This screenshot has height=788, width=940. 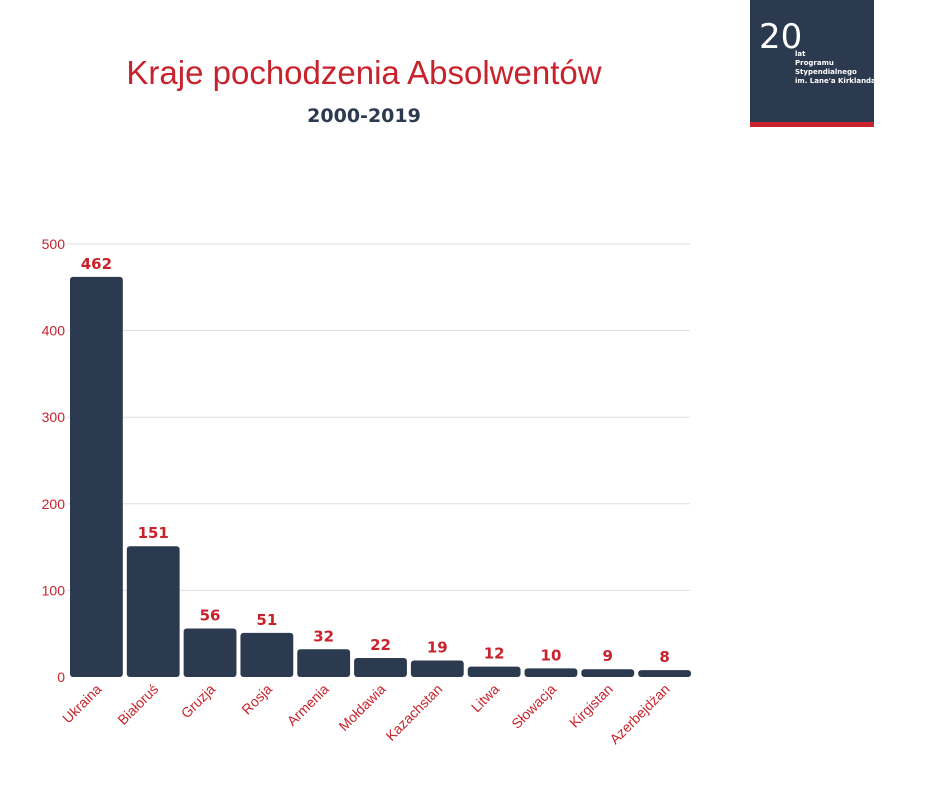 What do you see at coordinates (137, 704) in the screenshot?
I see `x-tick-label: Białoruś` at bounding box center [137, 704].